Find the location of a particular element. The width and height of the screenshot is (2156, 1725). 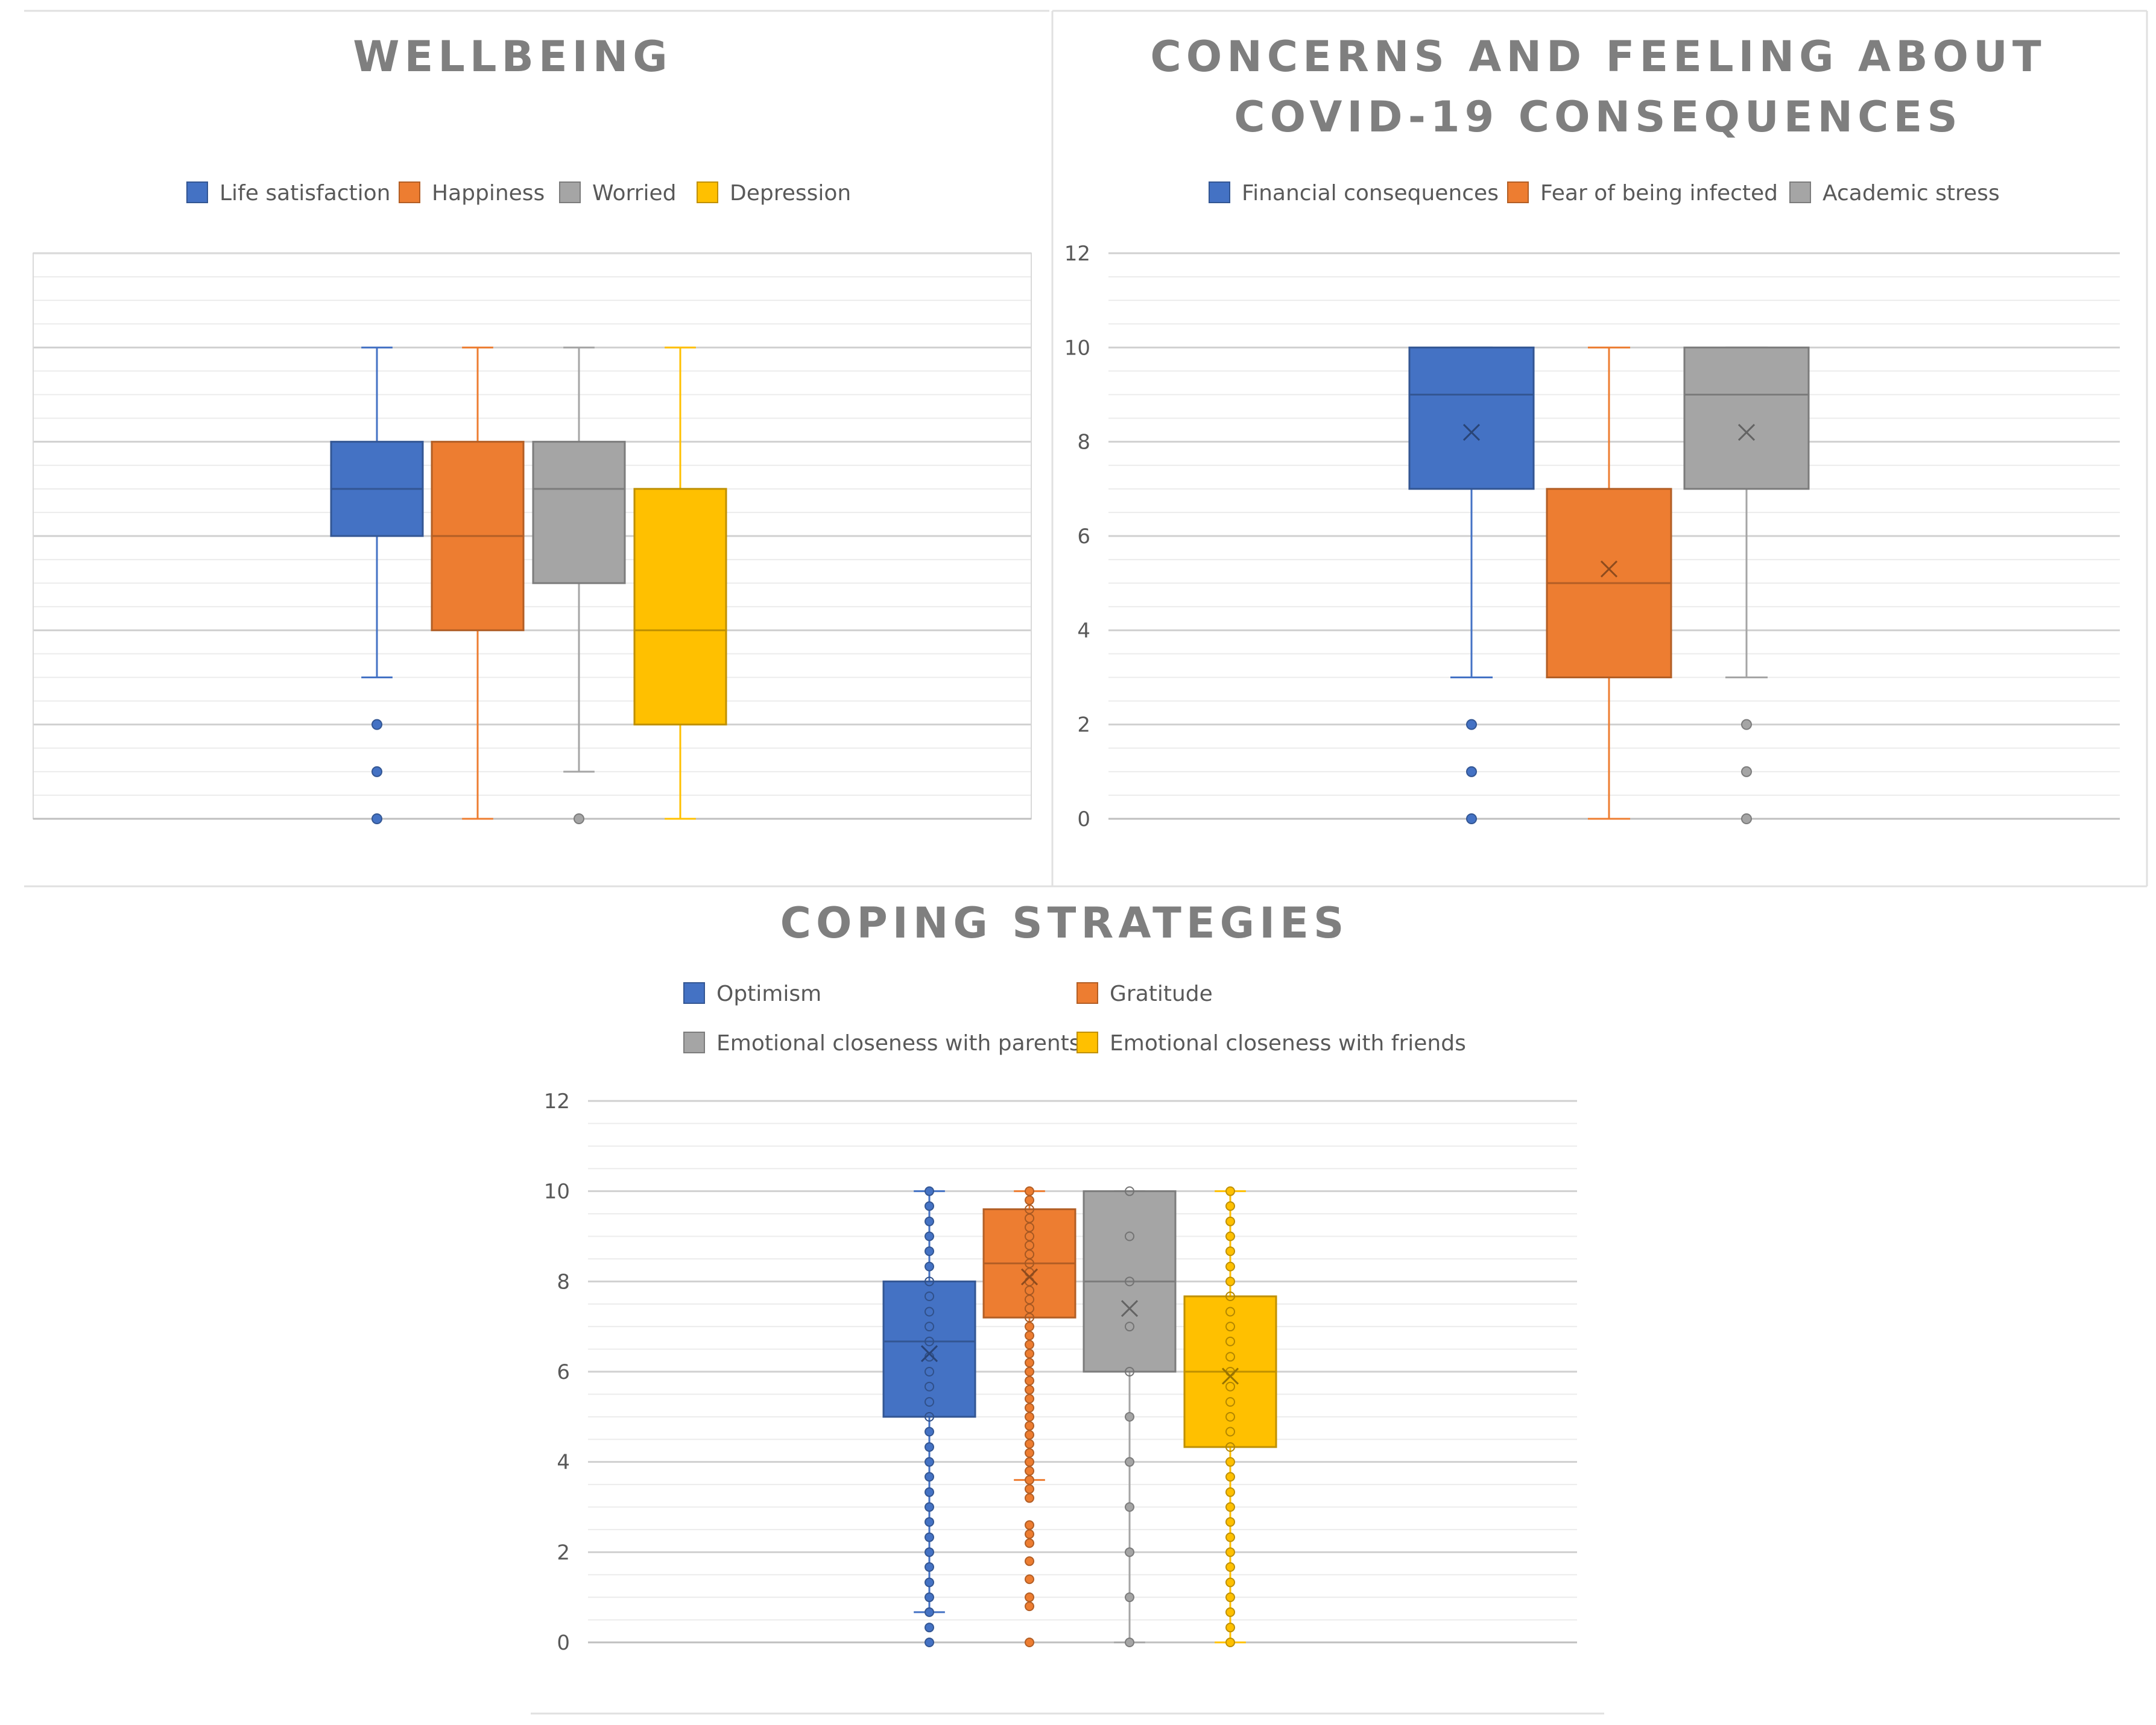

legend-label: Life satisfaction is located at coordinates (305, 194).